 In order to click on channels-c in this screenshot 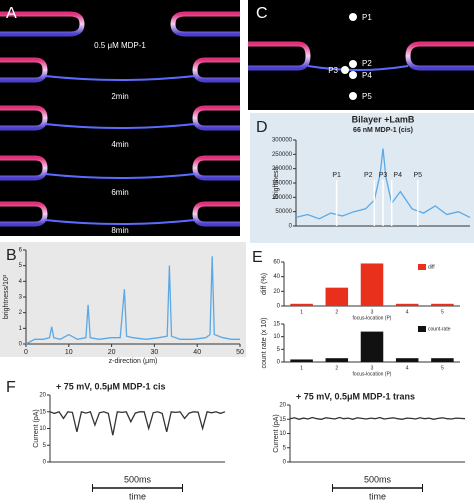, I will do `click(361, 56)`.